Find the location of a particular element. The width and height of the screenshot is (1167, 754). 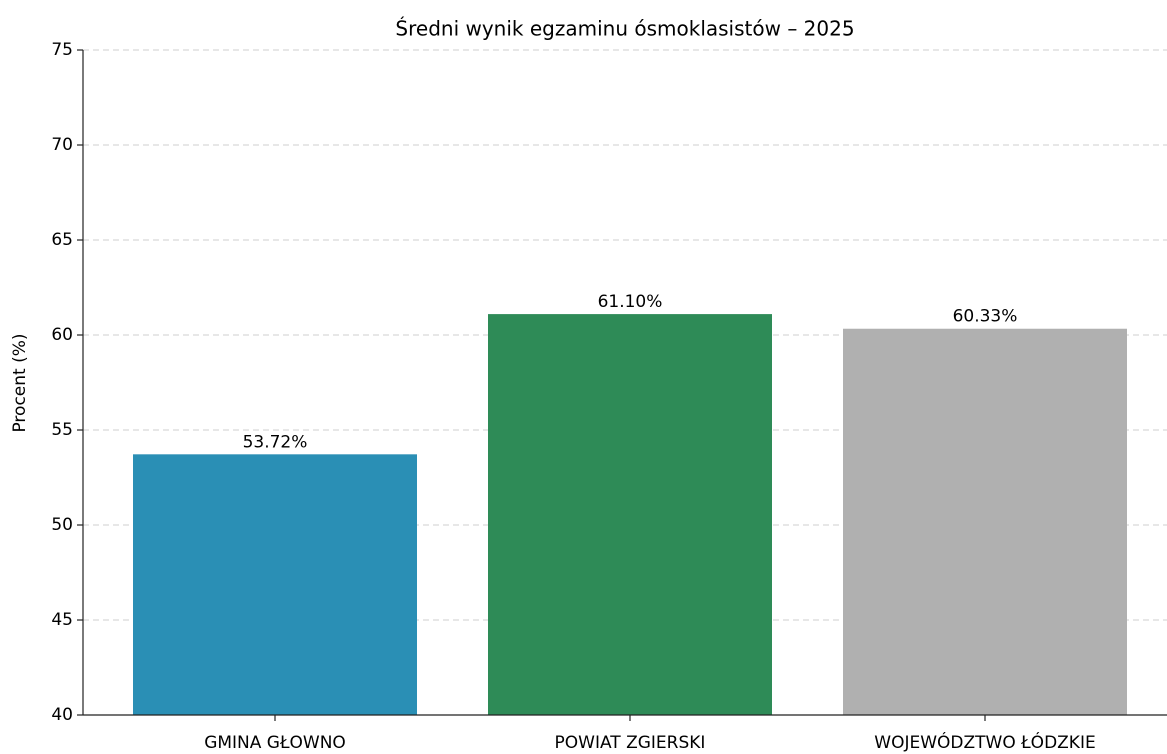

data-label: 53.72% is located at coordinates (275, 442).